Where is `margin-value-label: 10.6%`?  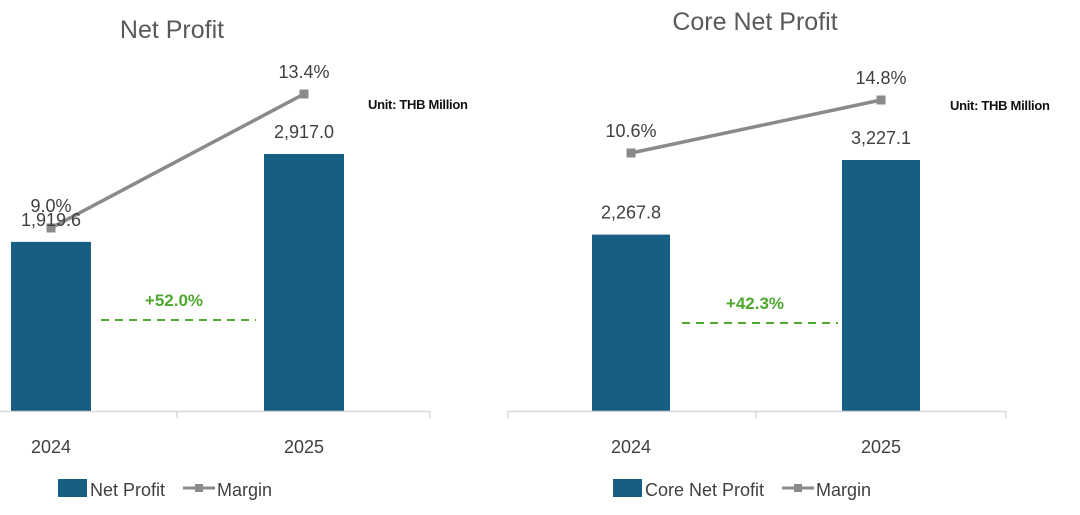 margin-value-label: 10.6% is located at coordinates (630, 131).